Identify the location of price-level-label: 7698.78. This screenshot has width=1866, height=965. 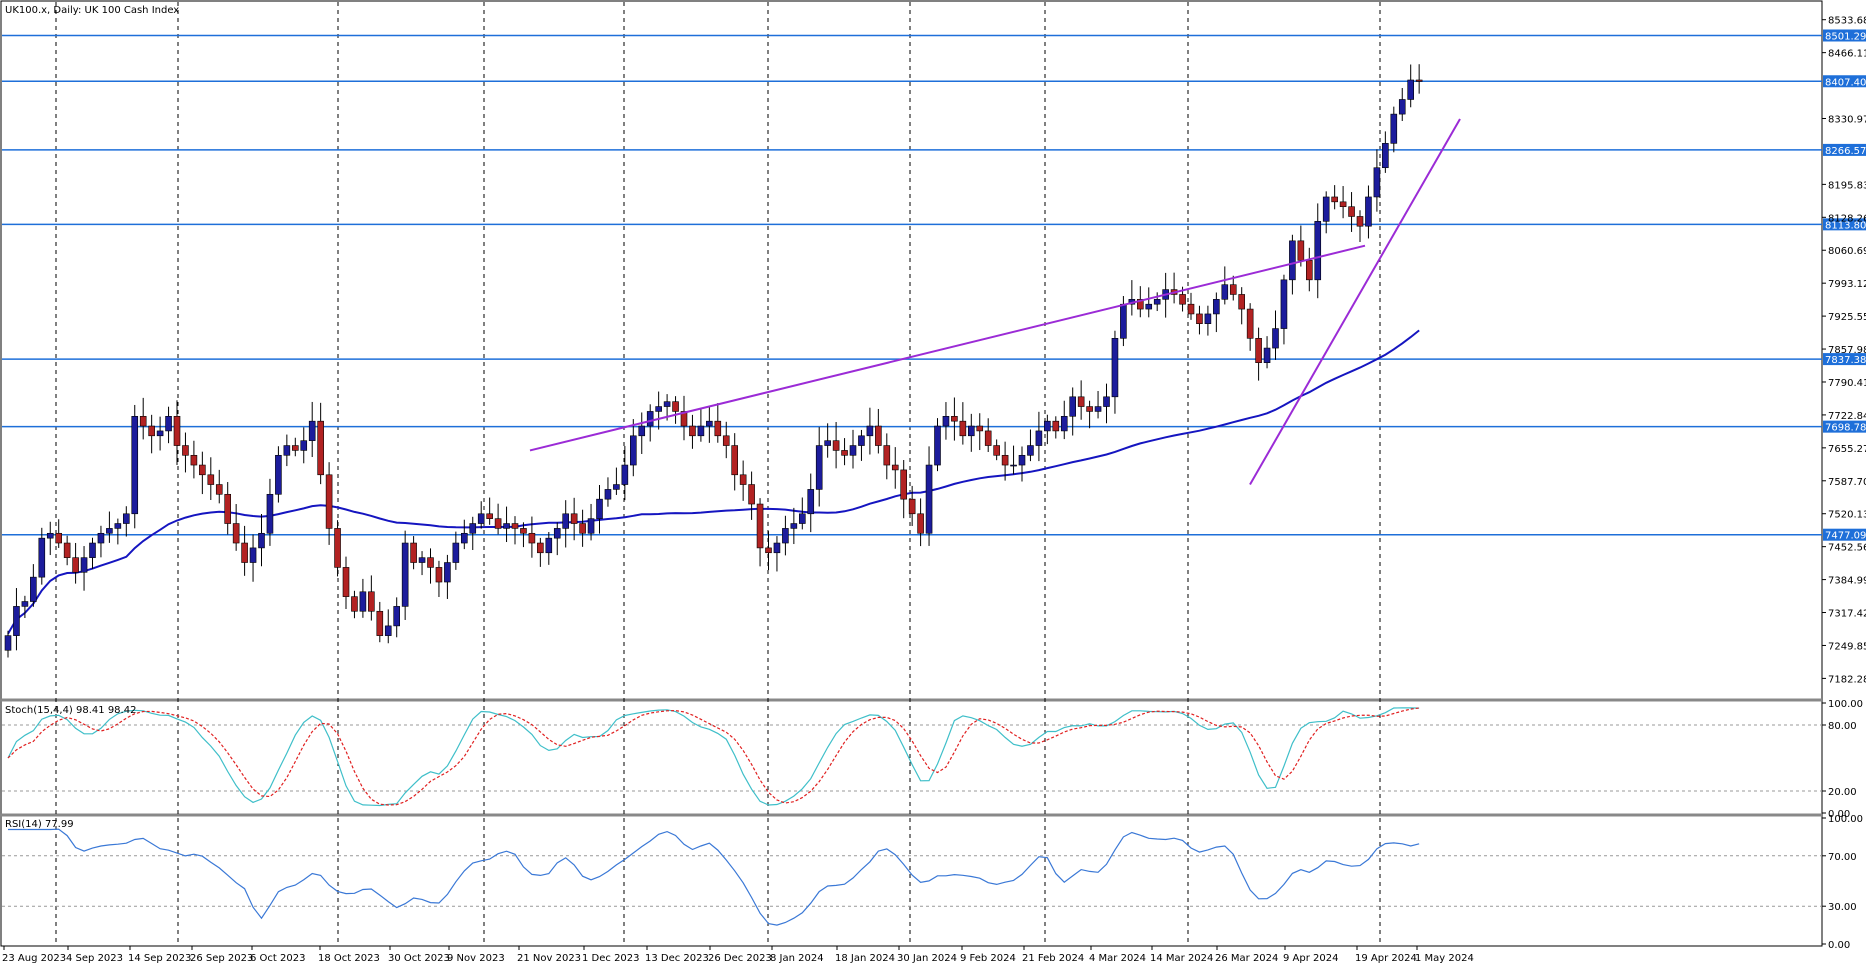
(1845, 428).